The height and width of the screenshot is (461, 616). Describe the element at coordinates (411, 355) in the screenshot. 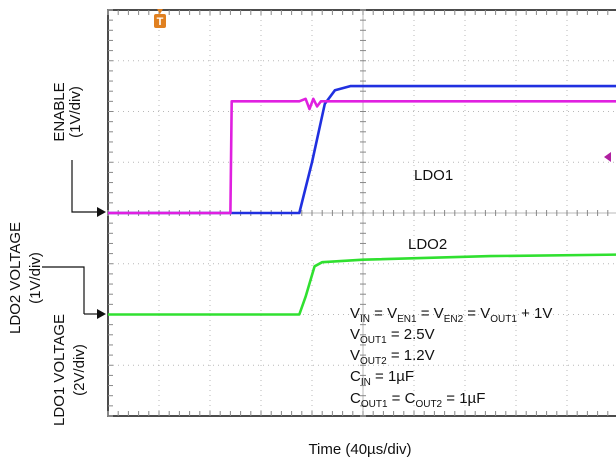

I see `text-segment: = 1.2V` at that location.